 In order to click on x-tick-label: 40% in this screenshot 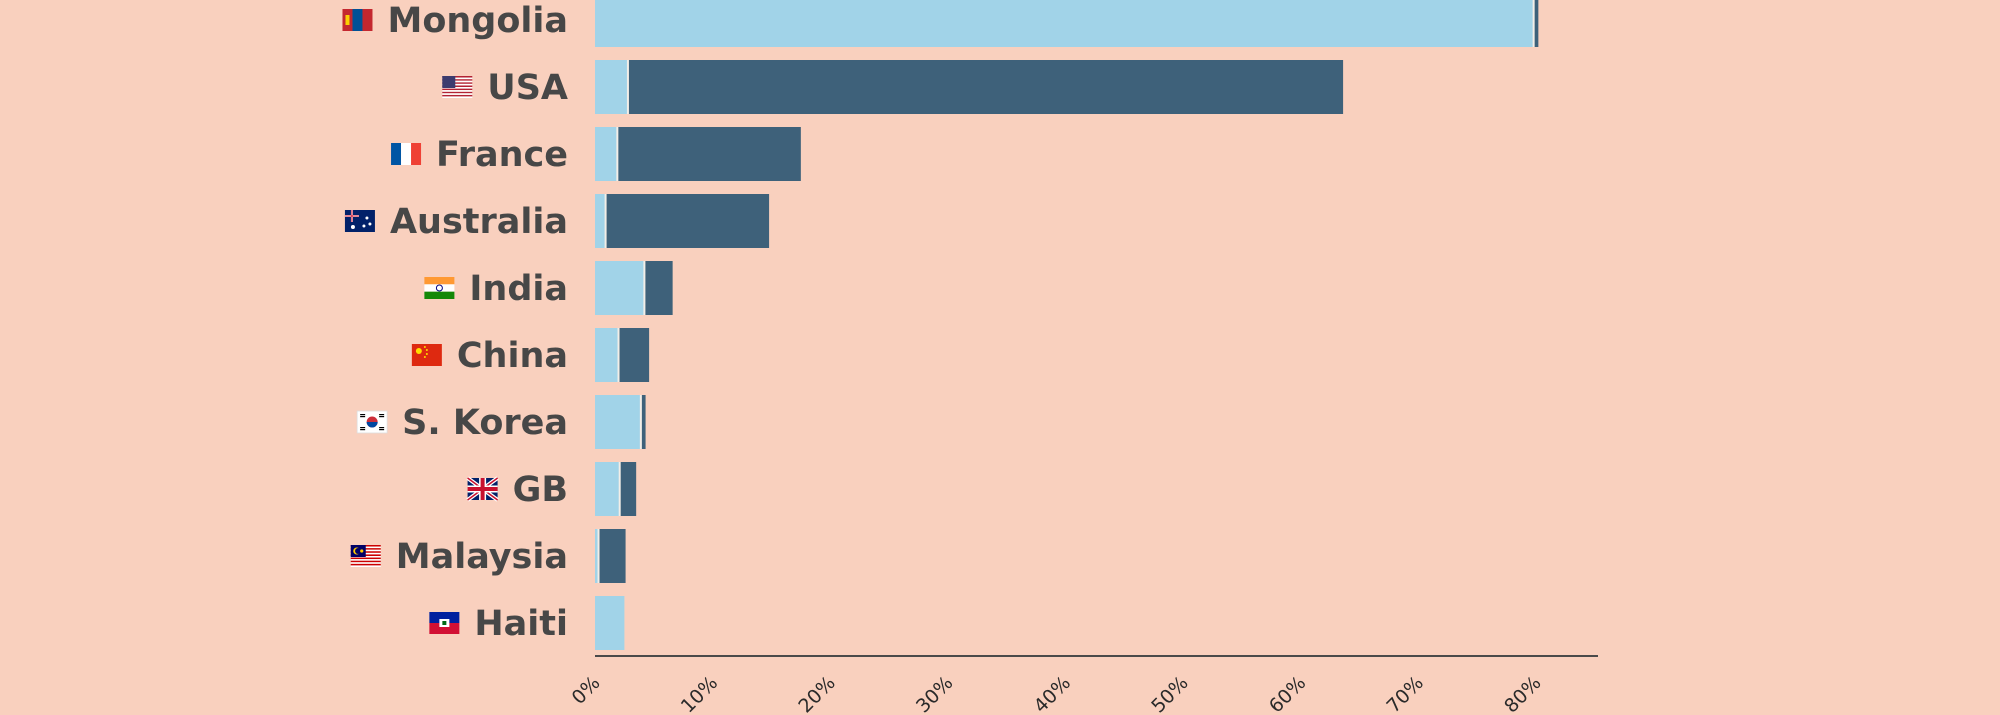, I will do `click(1052, 693)`.